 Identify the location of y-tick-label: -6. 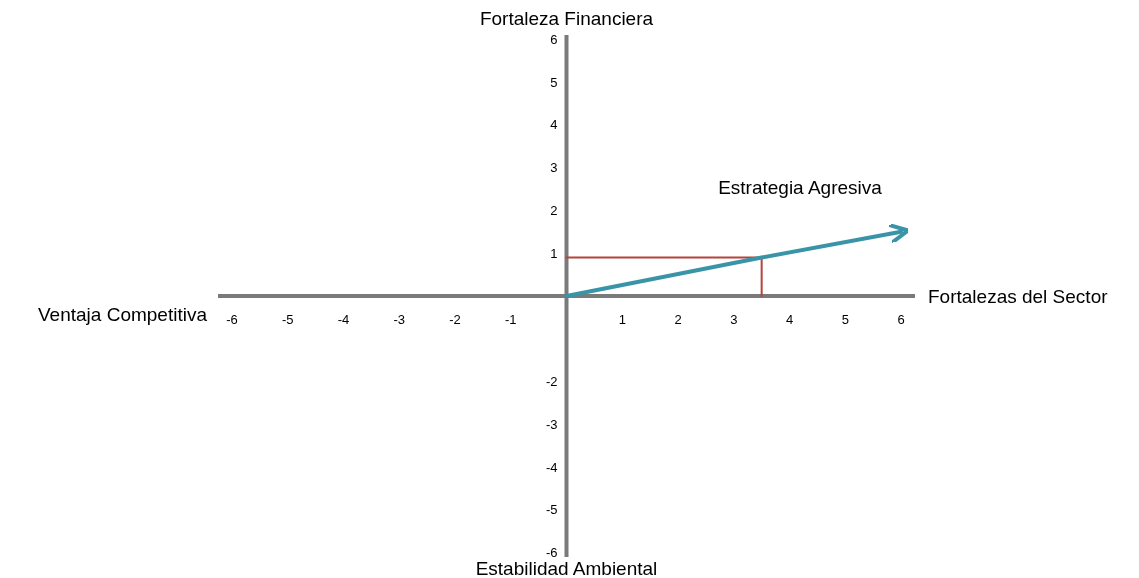
(551, 553).